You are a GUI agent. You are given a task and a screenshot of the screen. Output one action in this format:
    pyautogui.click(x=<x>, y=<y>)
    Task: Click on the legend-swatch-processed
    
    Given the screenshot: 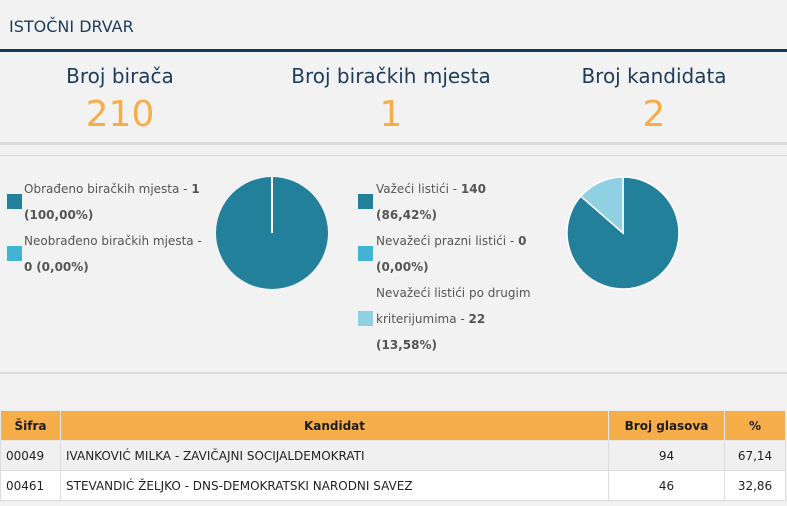 What is the action you would take?
    pyautogui.click(x=14, y=201)
    